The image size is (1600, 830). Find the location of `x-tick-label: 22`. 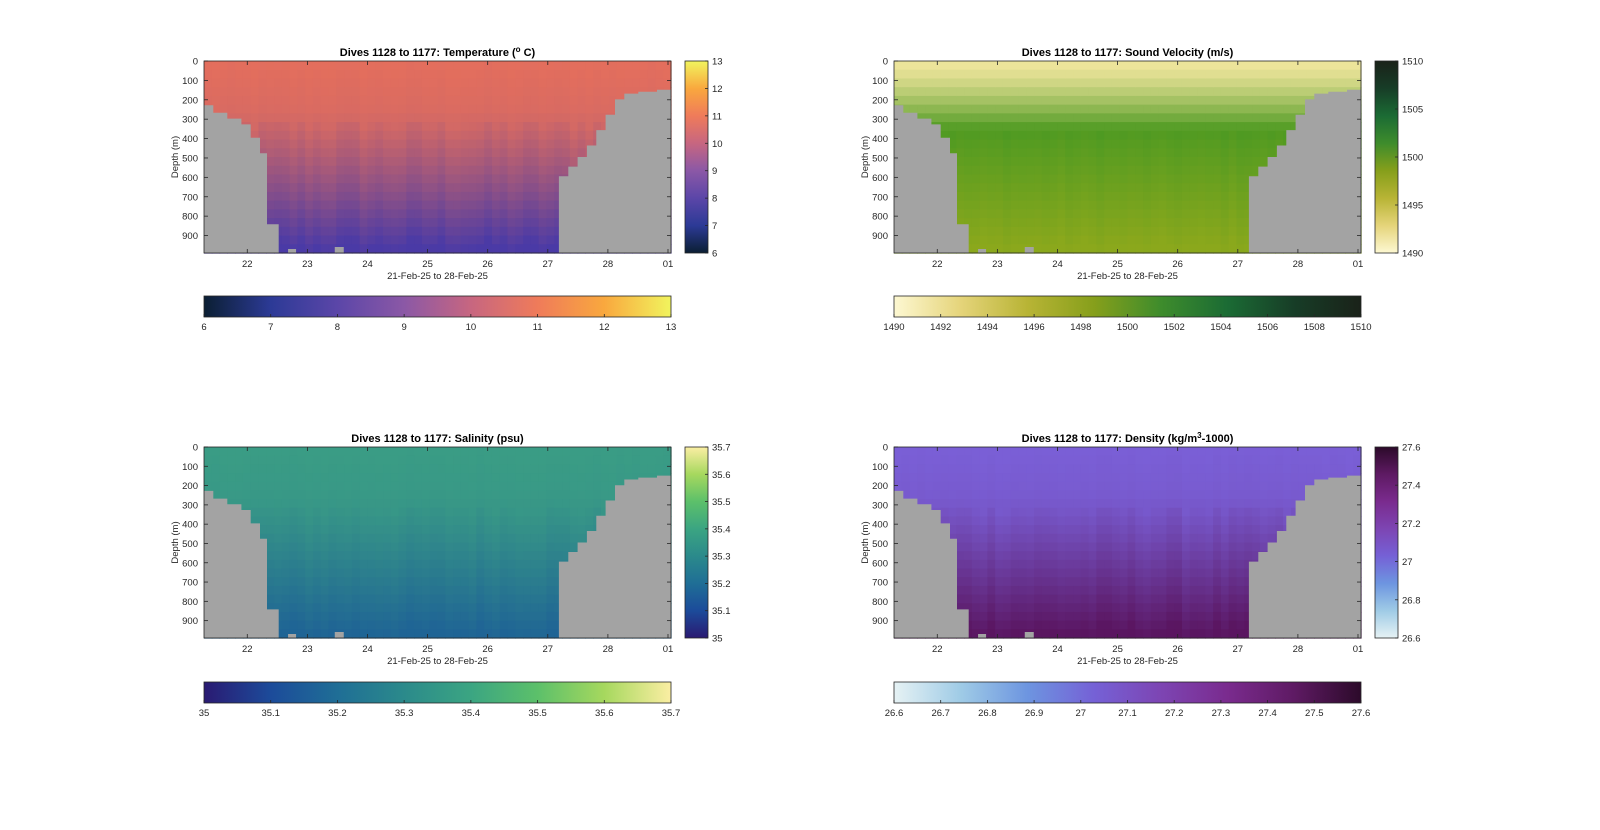

x-tick-label: 22 is located at coordinates (247, 649).